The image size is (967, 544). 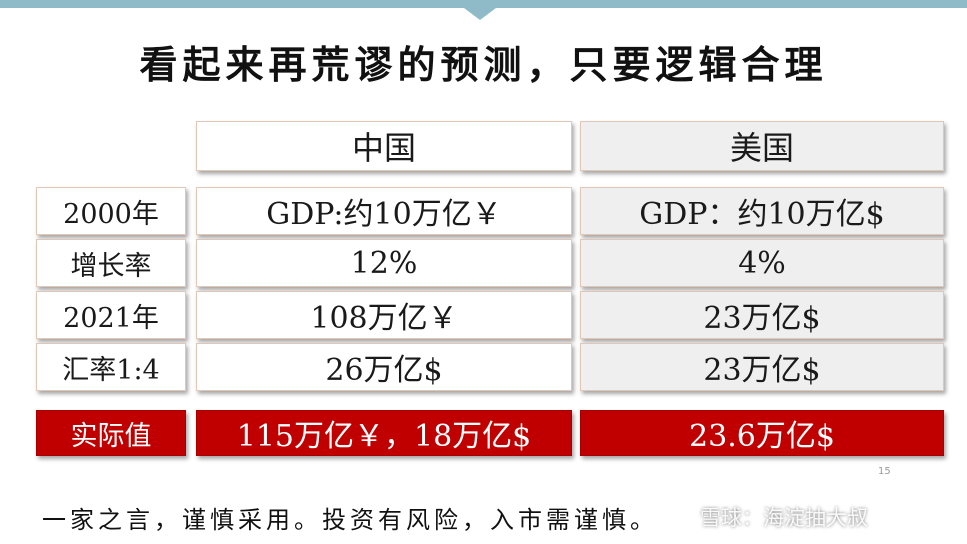 I want to click on top-notch-triangle, so click(x=480, y=14).